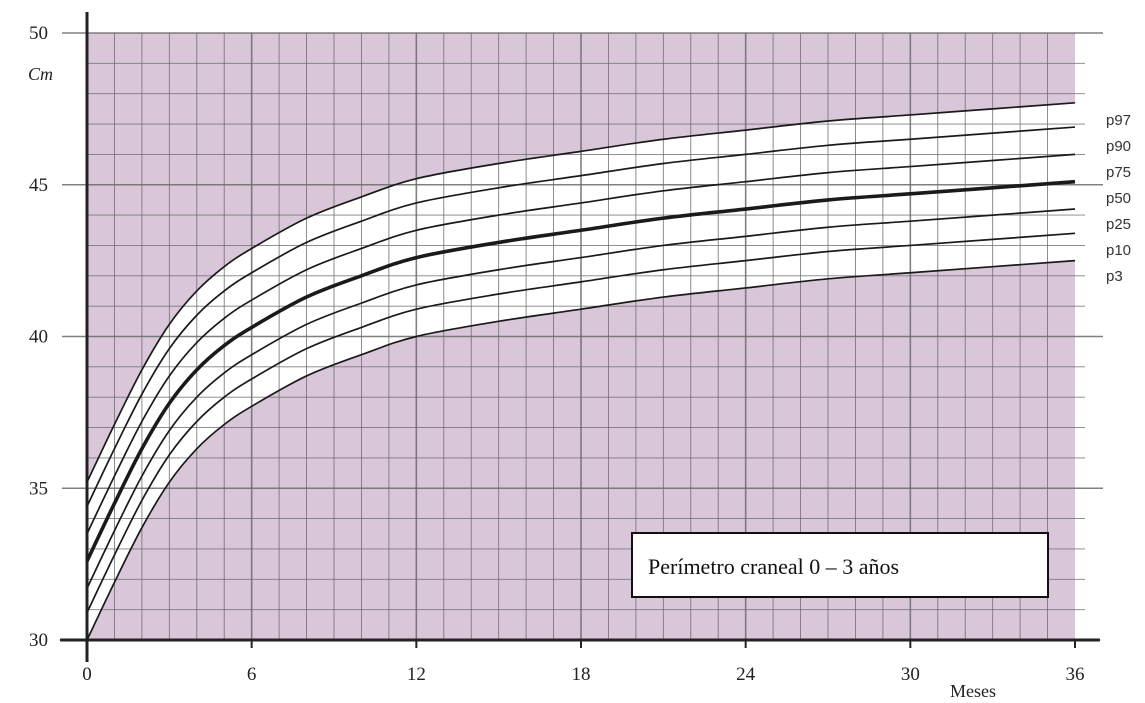 This screenshot has width=1145, height=703. What do you see at coordinates (38, 488) in the screenshot?
I see `y-tick-label: 35` at bounding box center [38, 488].